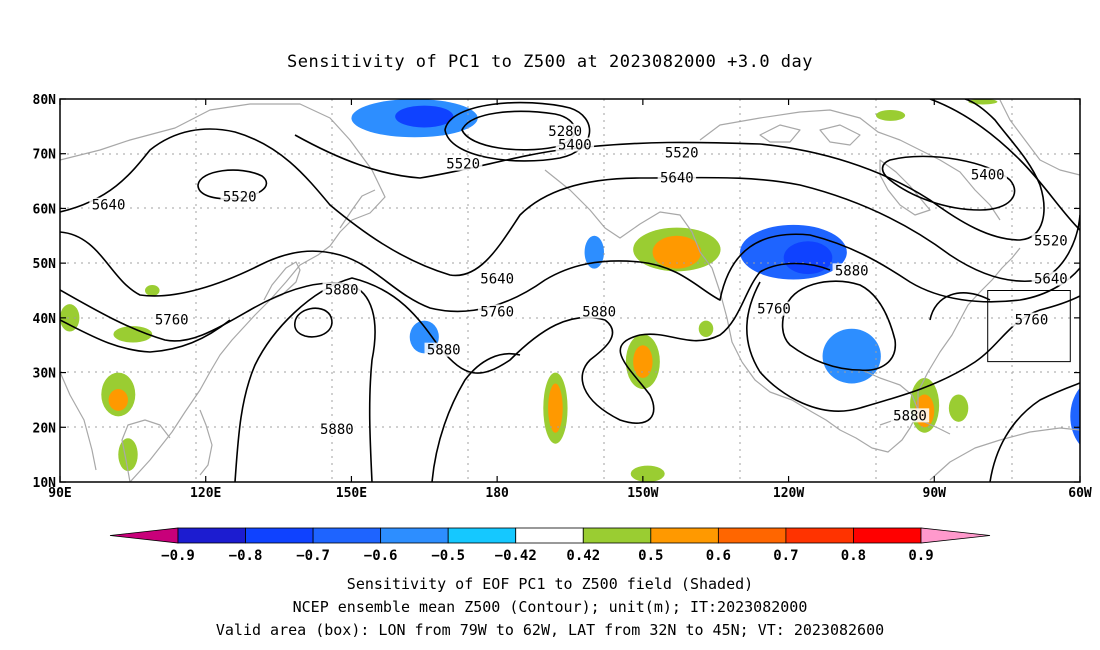 This screenshot has width=1100, height=650. What do you see at coordinates (565, 132) in the screenshot?
I see `contour-label-5280: 5280` at bounding box center [565, 132].